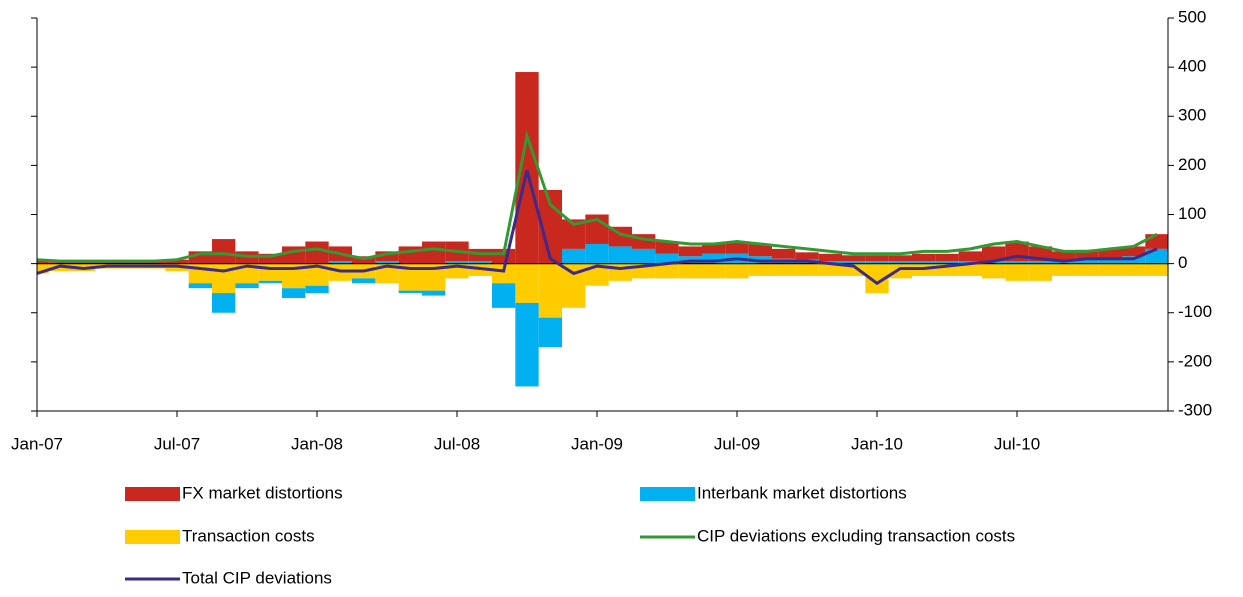  Describe the element at coordinates (1192, 164) in the screenshot. I see `y-tick-label: 200` at that location.